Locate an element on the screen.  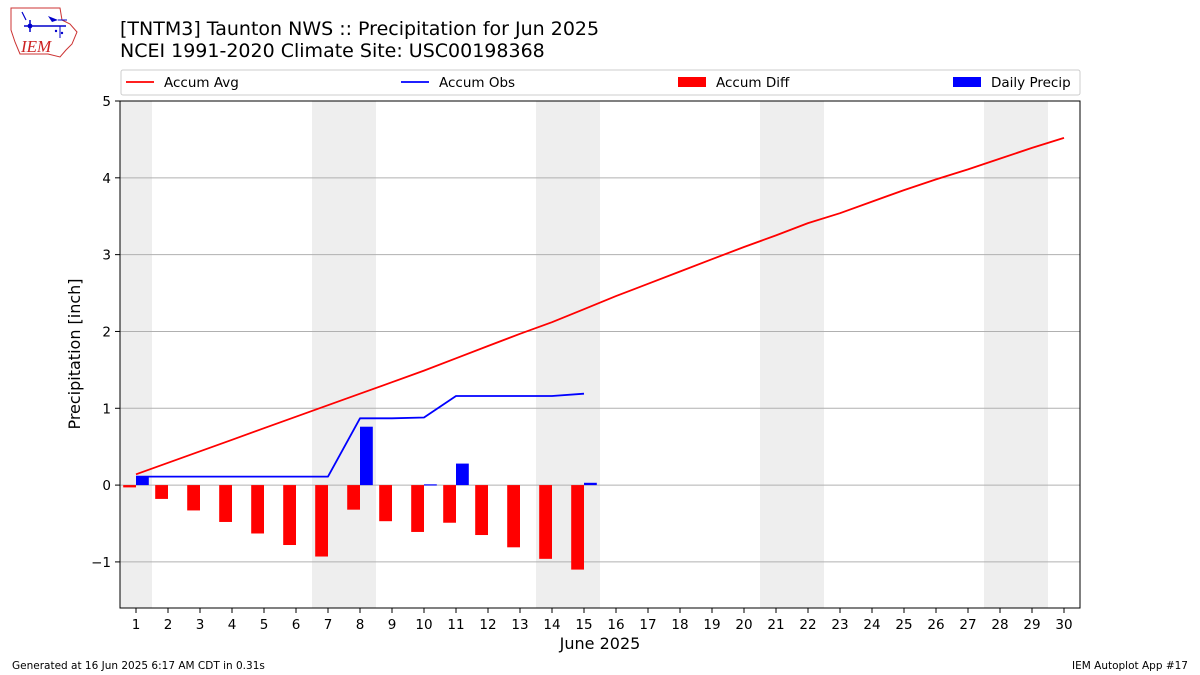
legend-label: Accum Avg is located at coordinates (201, 83).